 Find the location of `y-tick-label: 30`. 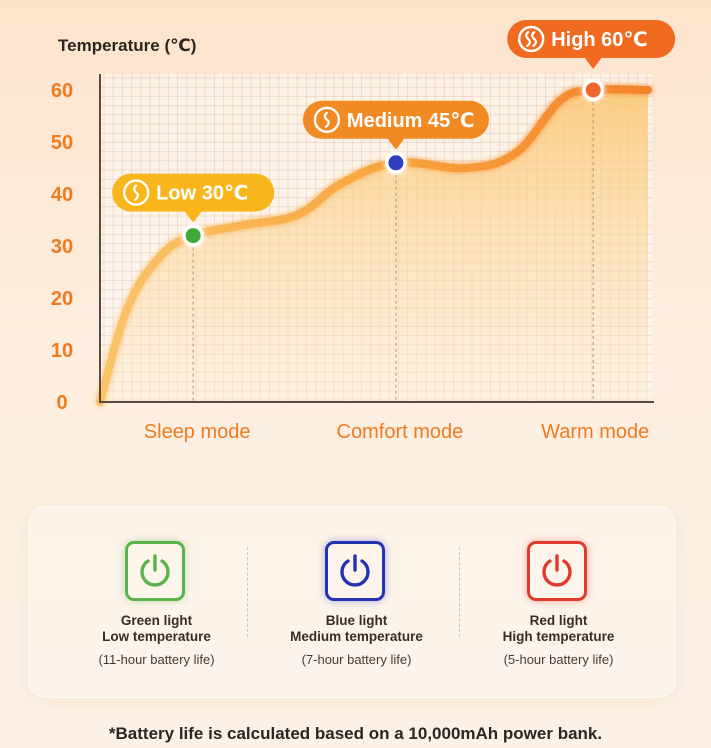

y-tick-label: 30 is located at coordinates (62, 247).